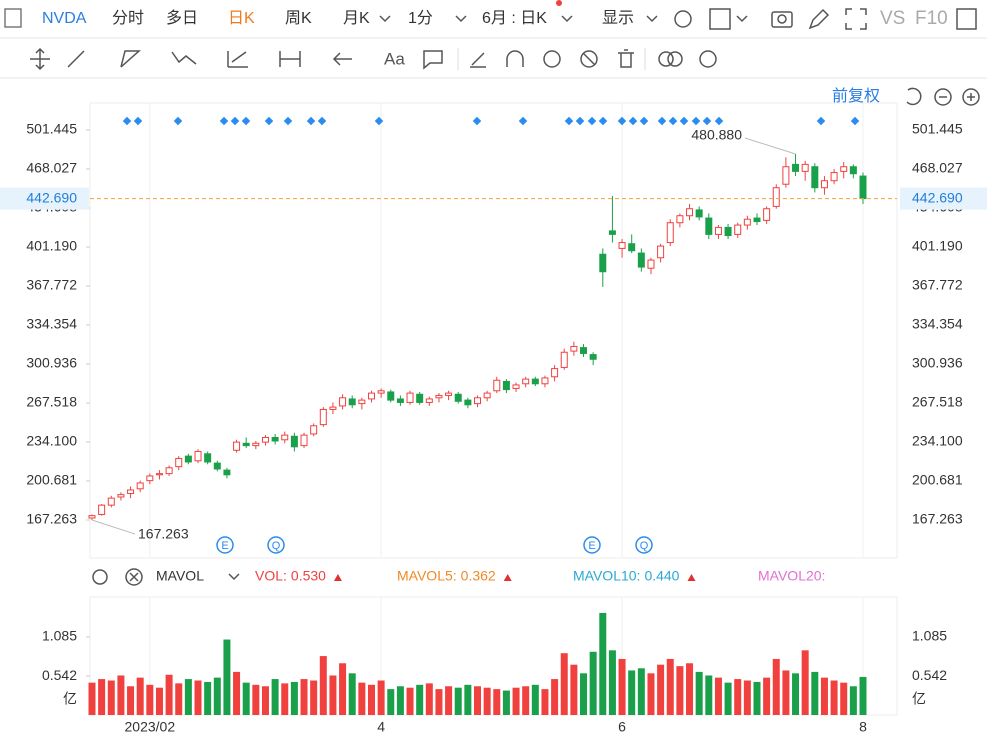  What do you see at coordinates (130, 59) in the screenshot?
I see `shape-tool` at bounding box center [130, 59].